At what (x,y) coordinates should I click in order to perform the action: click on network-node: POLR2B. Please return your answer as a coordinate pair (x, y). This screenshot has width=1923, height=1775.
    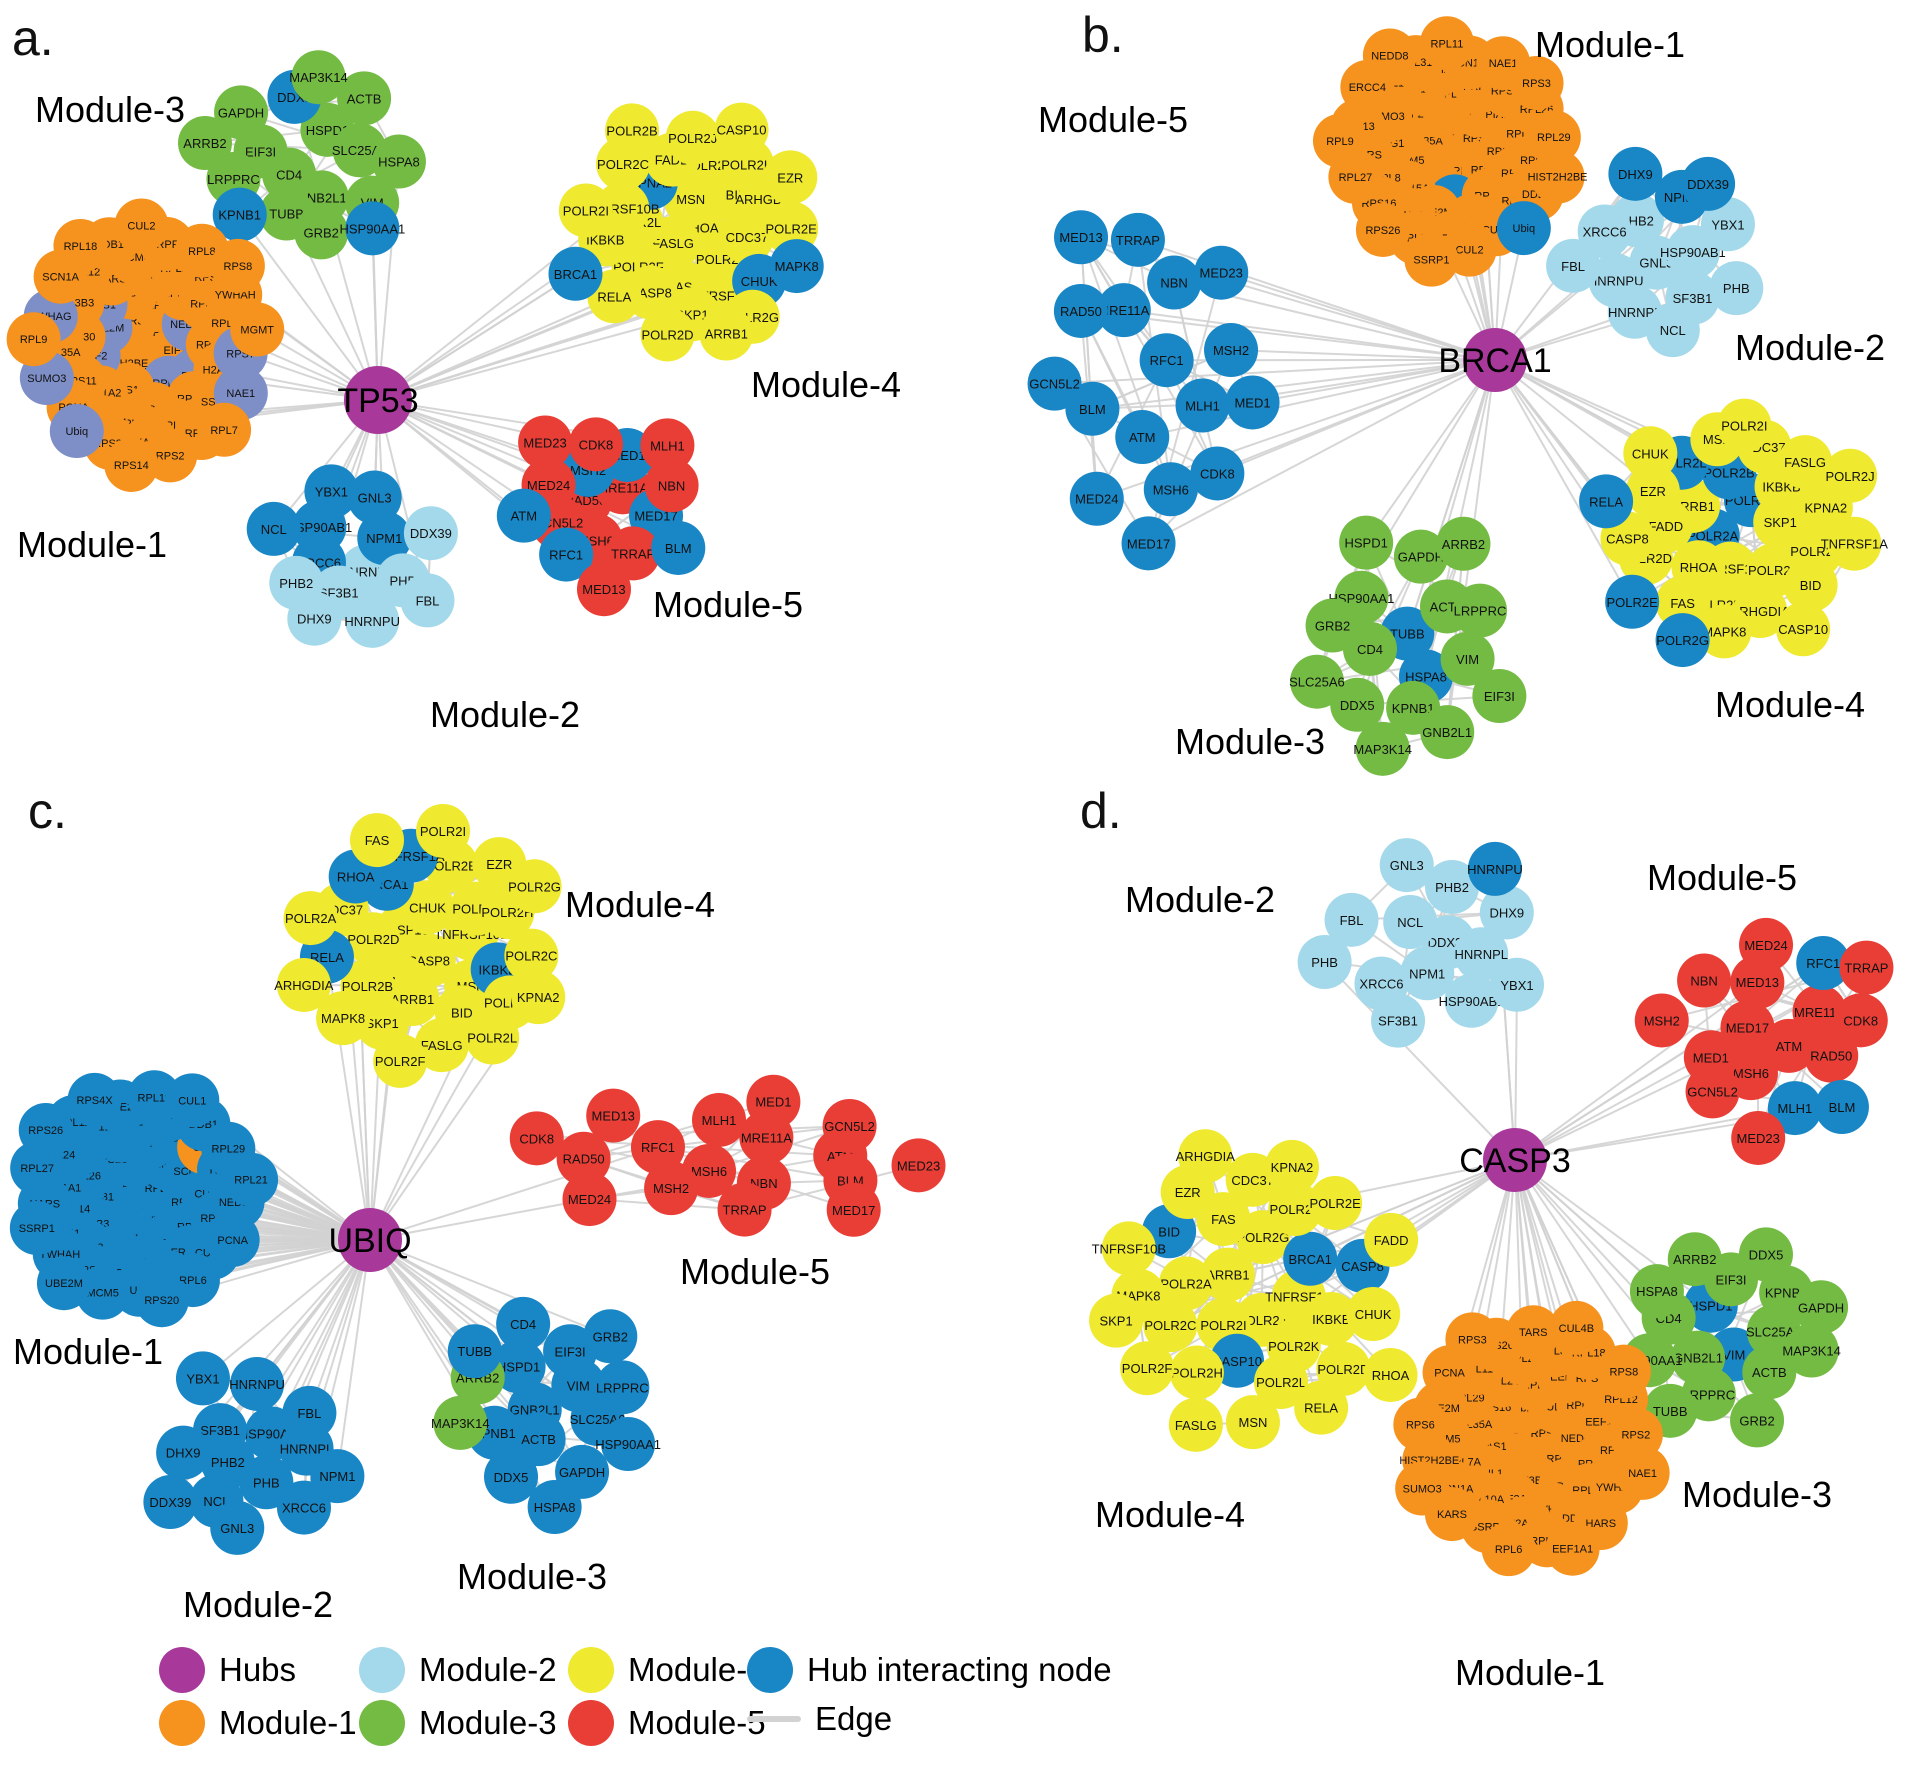
    Looking at the image, I should click on (1295, 1209).